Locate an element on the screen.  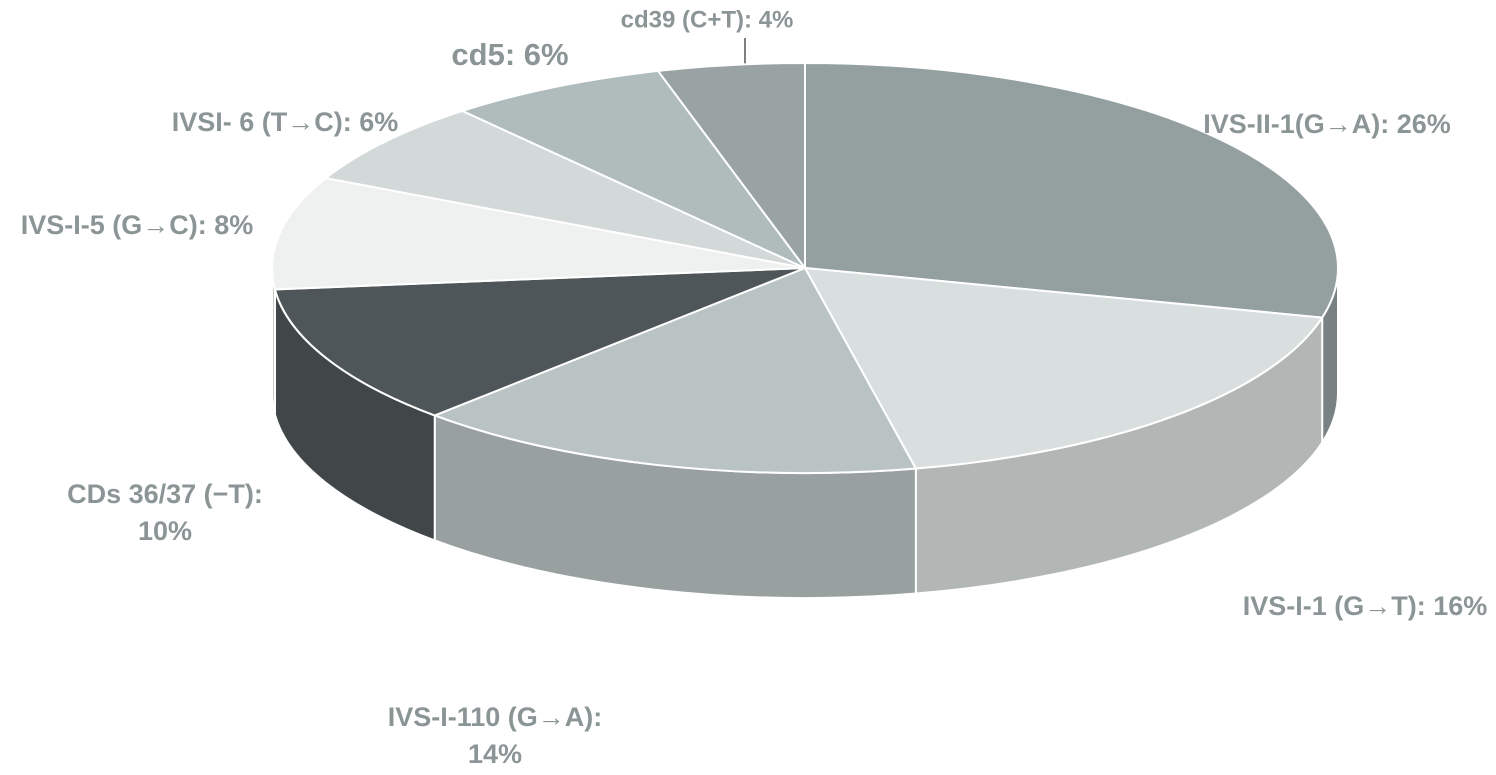
data-label: cd5: 6% is located at coordinates (509, 54).